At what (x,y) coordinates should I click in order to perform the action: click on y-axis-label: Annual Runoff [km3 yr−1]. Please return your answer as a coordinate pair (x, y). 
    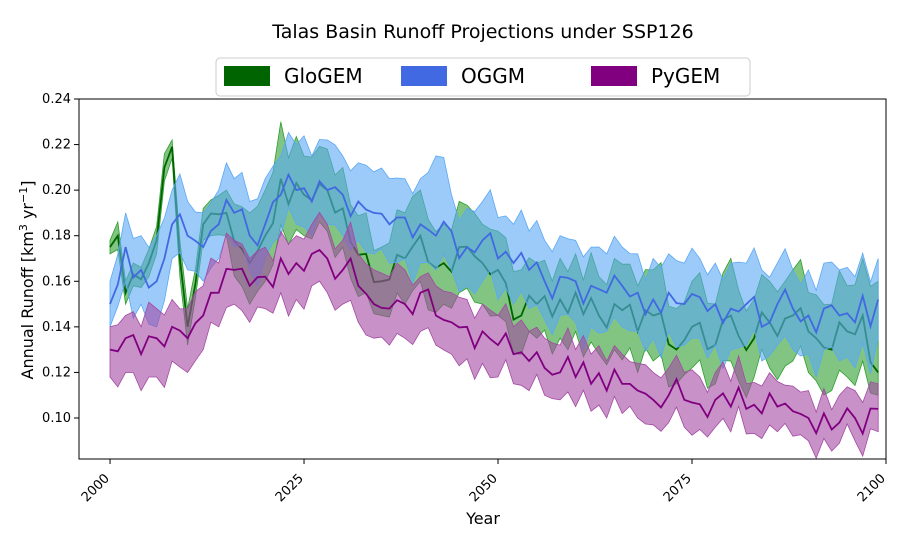
    Looking at the image, I should click on (27, 280).